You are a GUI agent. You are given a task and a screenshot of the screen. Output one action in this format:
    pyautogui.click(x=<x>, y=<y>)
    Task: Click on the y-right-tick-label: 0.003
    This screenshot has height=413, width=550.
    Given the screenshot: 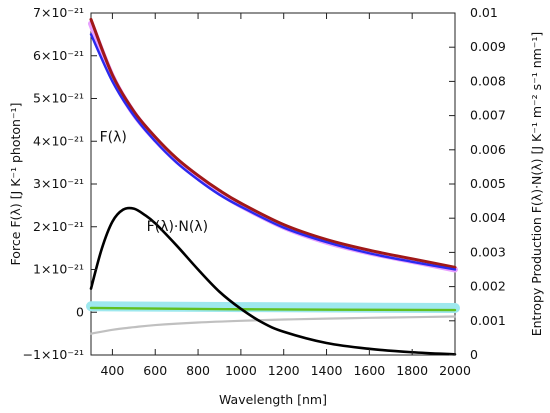 What is the action you would take?
    pyautogui.click(x=488, y=251)
    